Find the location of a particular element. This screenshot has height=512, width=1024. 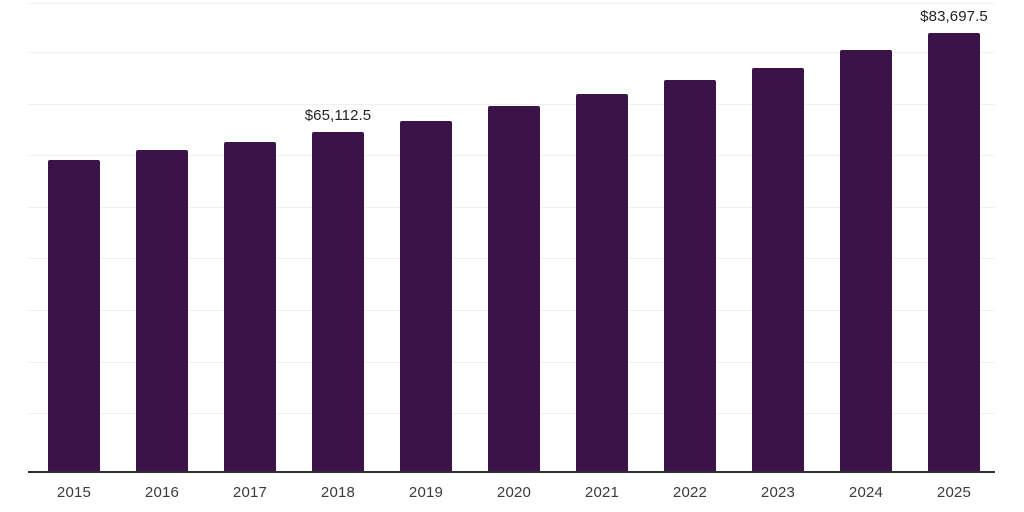

bar-group-2018: $65,112.5 is located at coordinates (338, 289).